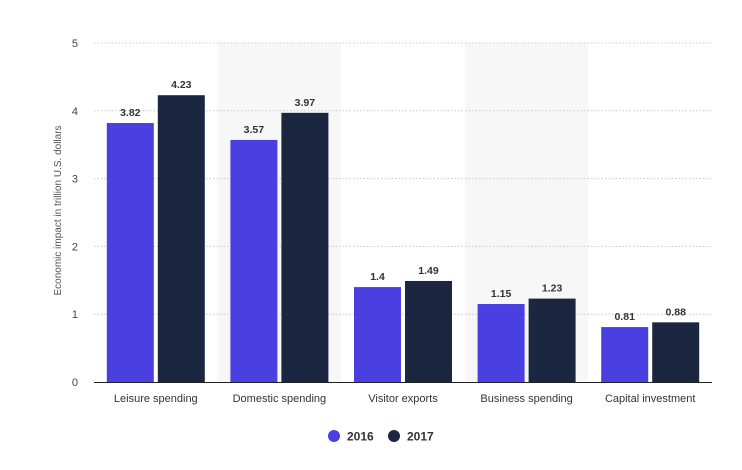 This screenshot has height=470, width=742. What do you see at coordinates (75, 247) in the screenshot?
I see `y-tick-label: 2` at bounding box center [75, 247].